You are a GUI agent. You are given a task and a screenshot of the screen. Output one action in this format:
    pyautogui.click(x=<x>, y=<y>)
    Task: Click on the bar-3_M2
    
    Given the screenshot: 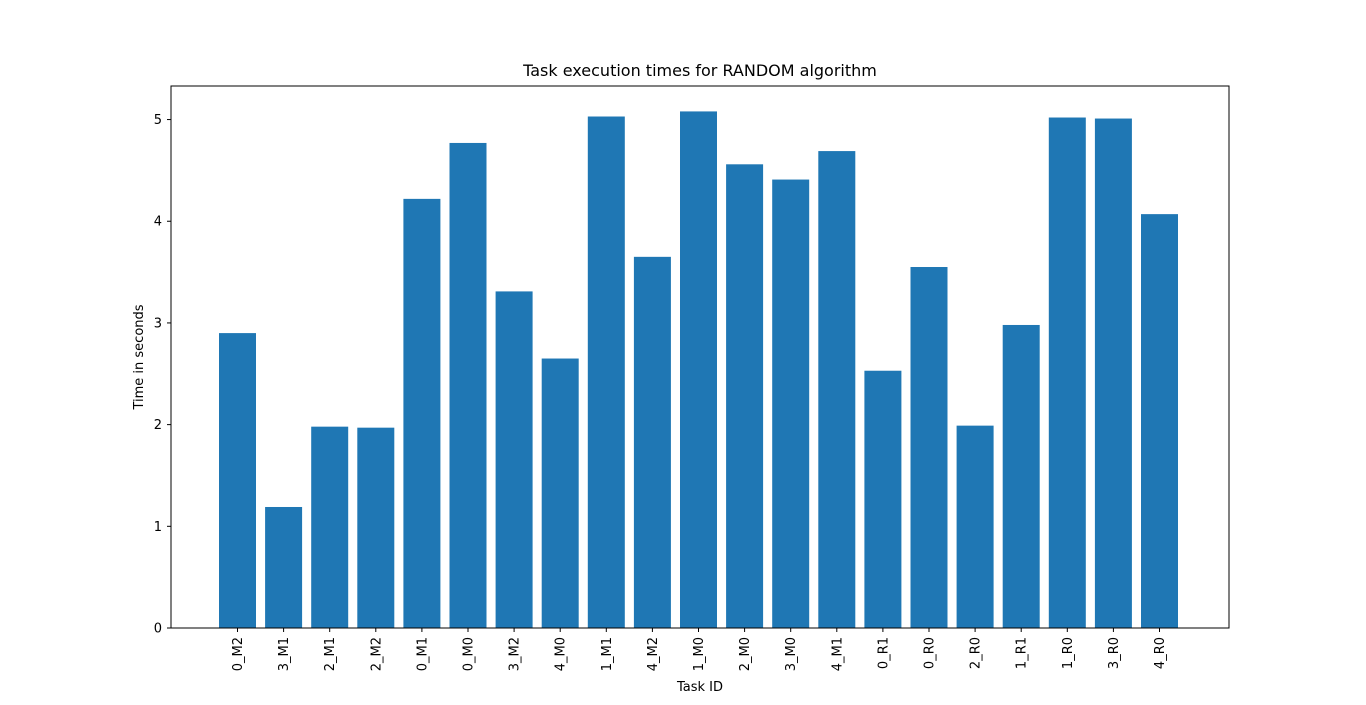 What is the action you would take?
    pyautogui.click(x=514, y=459)
    